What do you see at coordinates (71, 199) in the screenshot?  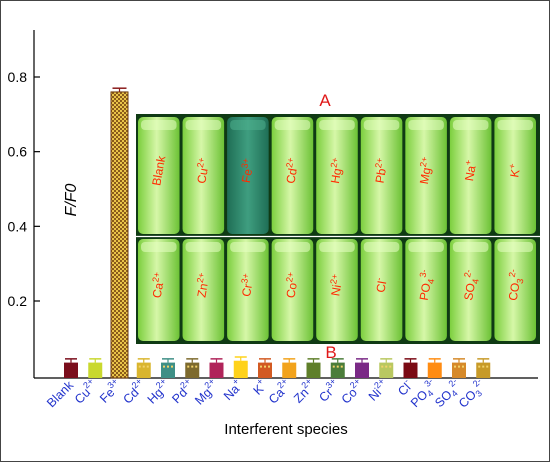 I see `y-axis-label: F/F0` at bounding box center [71, 199].